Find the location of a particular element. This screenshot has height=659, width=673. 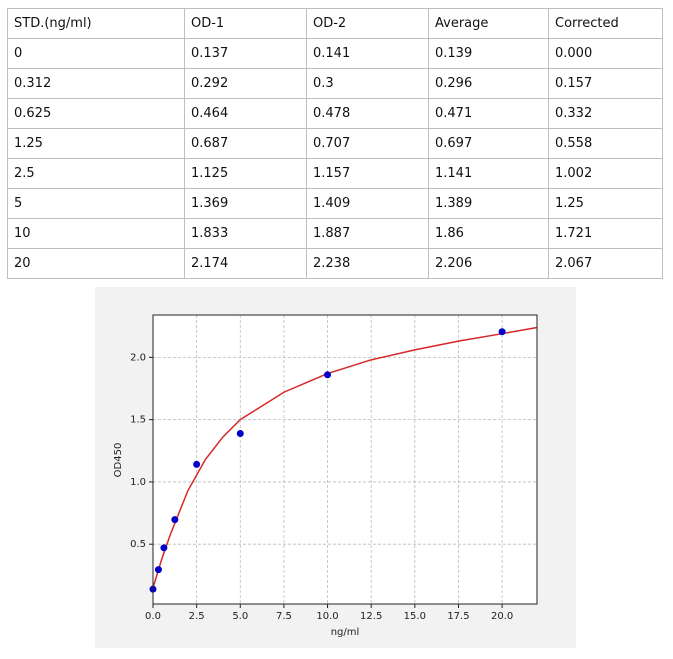

x-tick-label: 5.0 is located at coordinates (240, 616).